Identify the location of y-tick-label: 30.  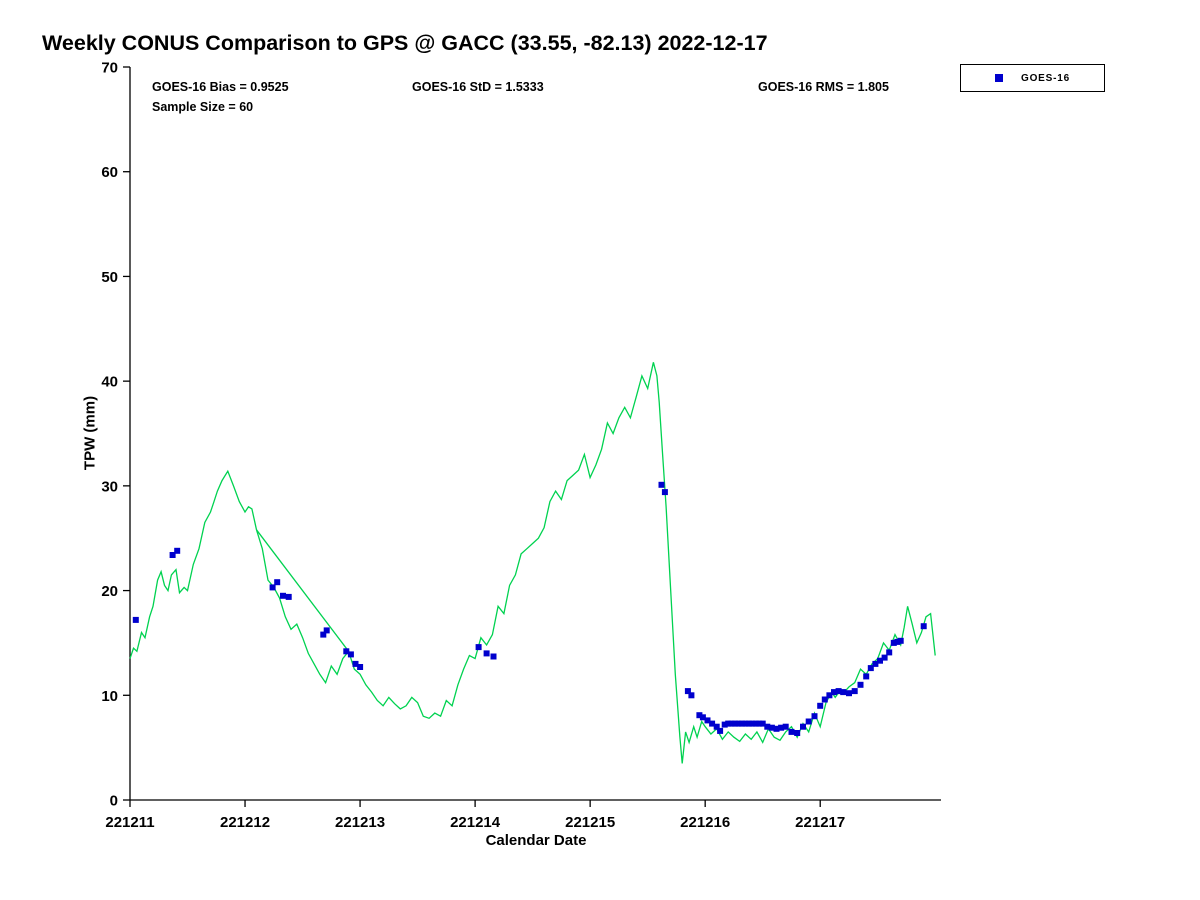
(109, 486).